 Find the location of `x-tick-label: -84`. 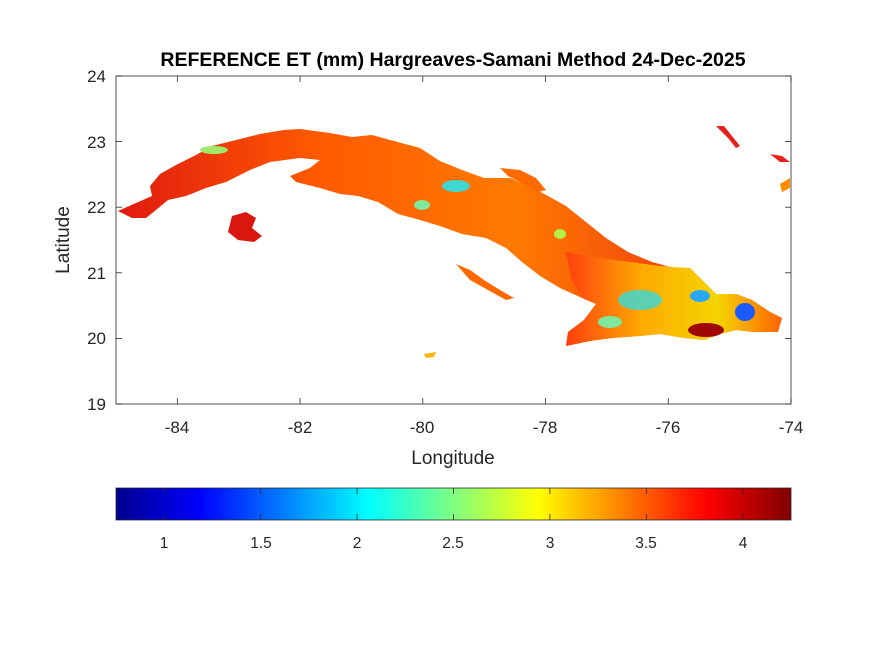

x-tick-label: -84 is located at coordinates (177, 427).